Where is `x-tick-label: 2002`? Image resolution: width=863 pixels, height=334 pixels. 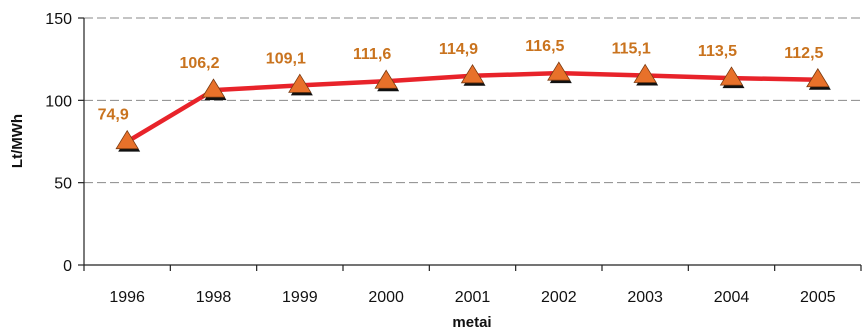
x-tick-label: 2002 is located at coordinates (559, 297).